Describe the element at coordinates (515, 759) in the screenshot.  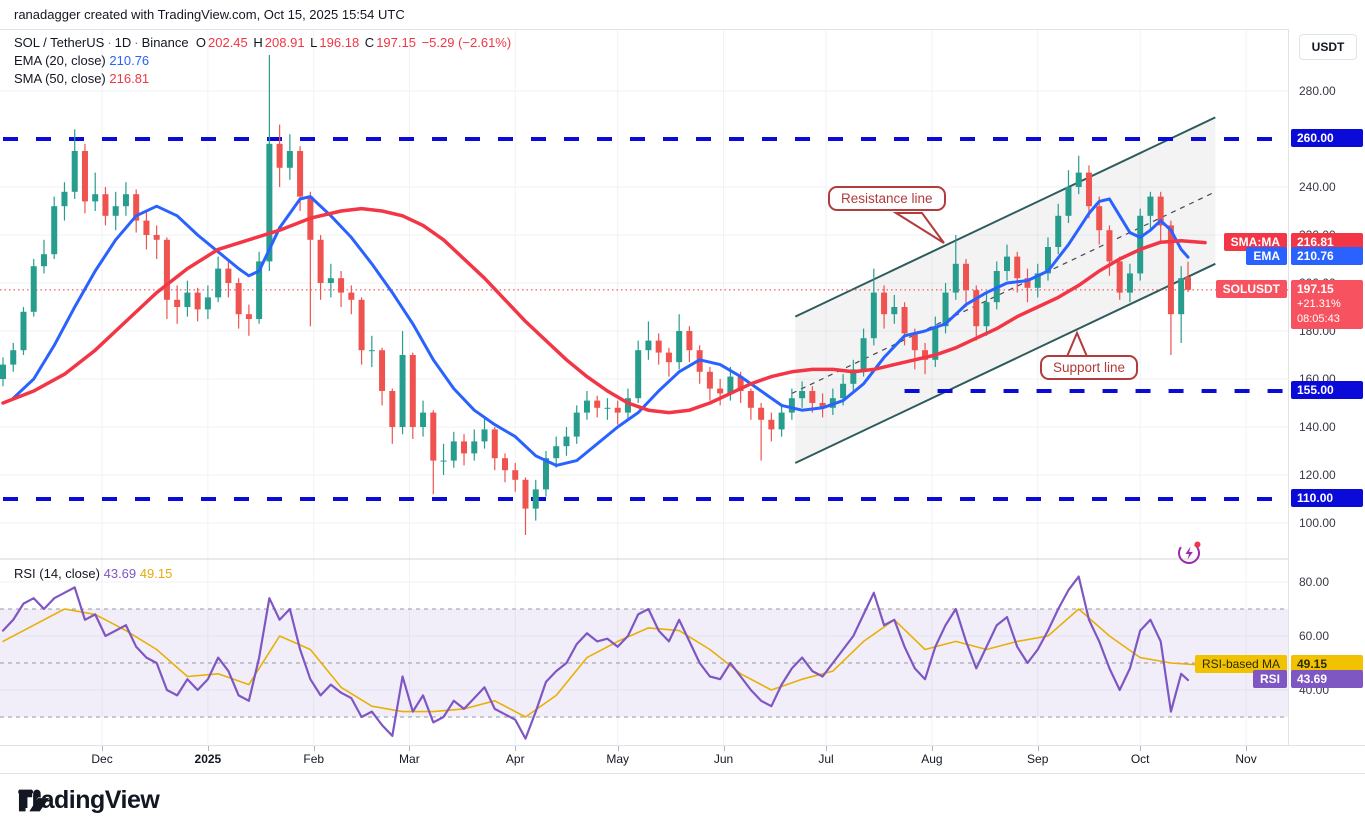
I see `month-label: Apr` at that location.